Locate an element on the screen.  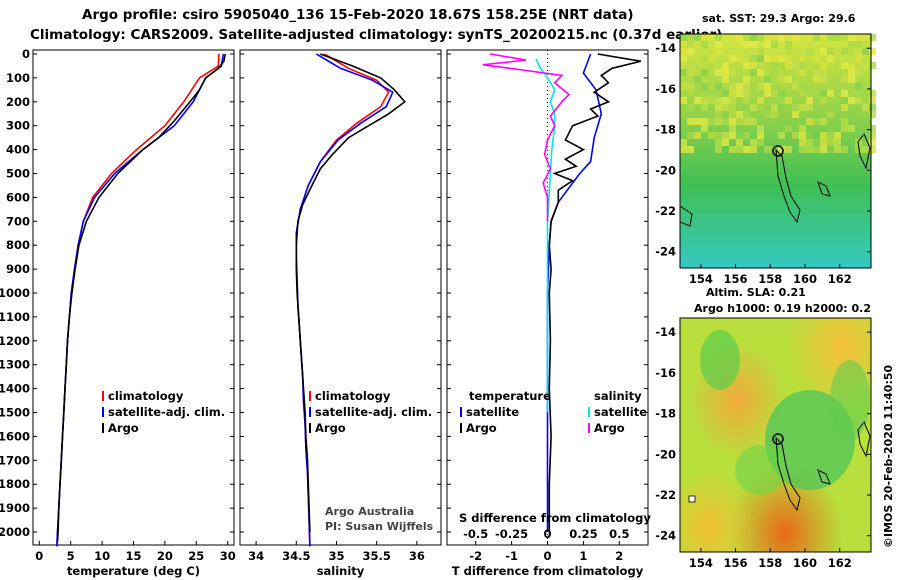
sla-map-frame is located at coordinates (775, 435).